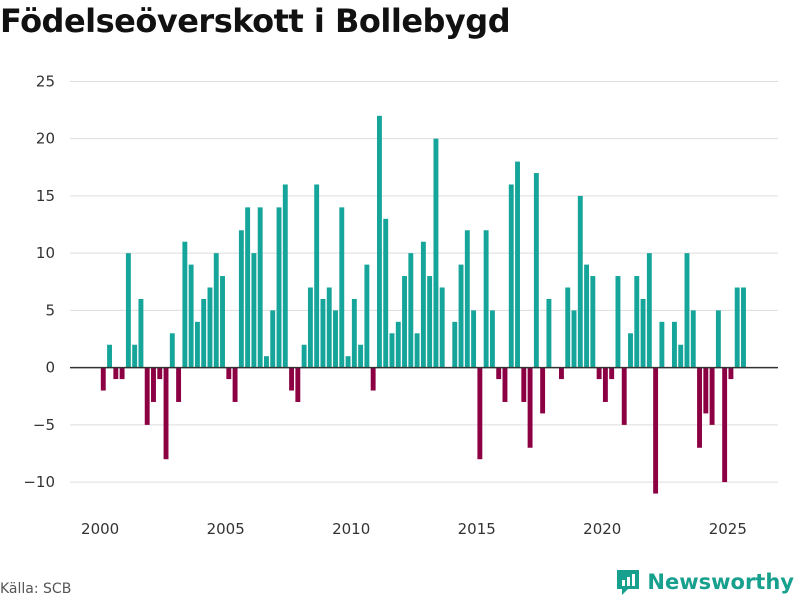 Image resolution: width=800 pixels, height=600 pixels. Describe the element at coordinates (477, 529) in the screenshot. I see `x-tick-label: 2015` at that location.